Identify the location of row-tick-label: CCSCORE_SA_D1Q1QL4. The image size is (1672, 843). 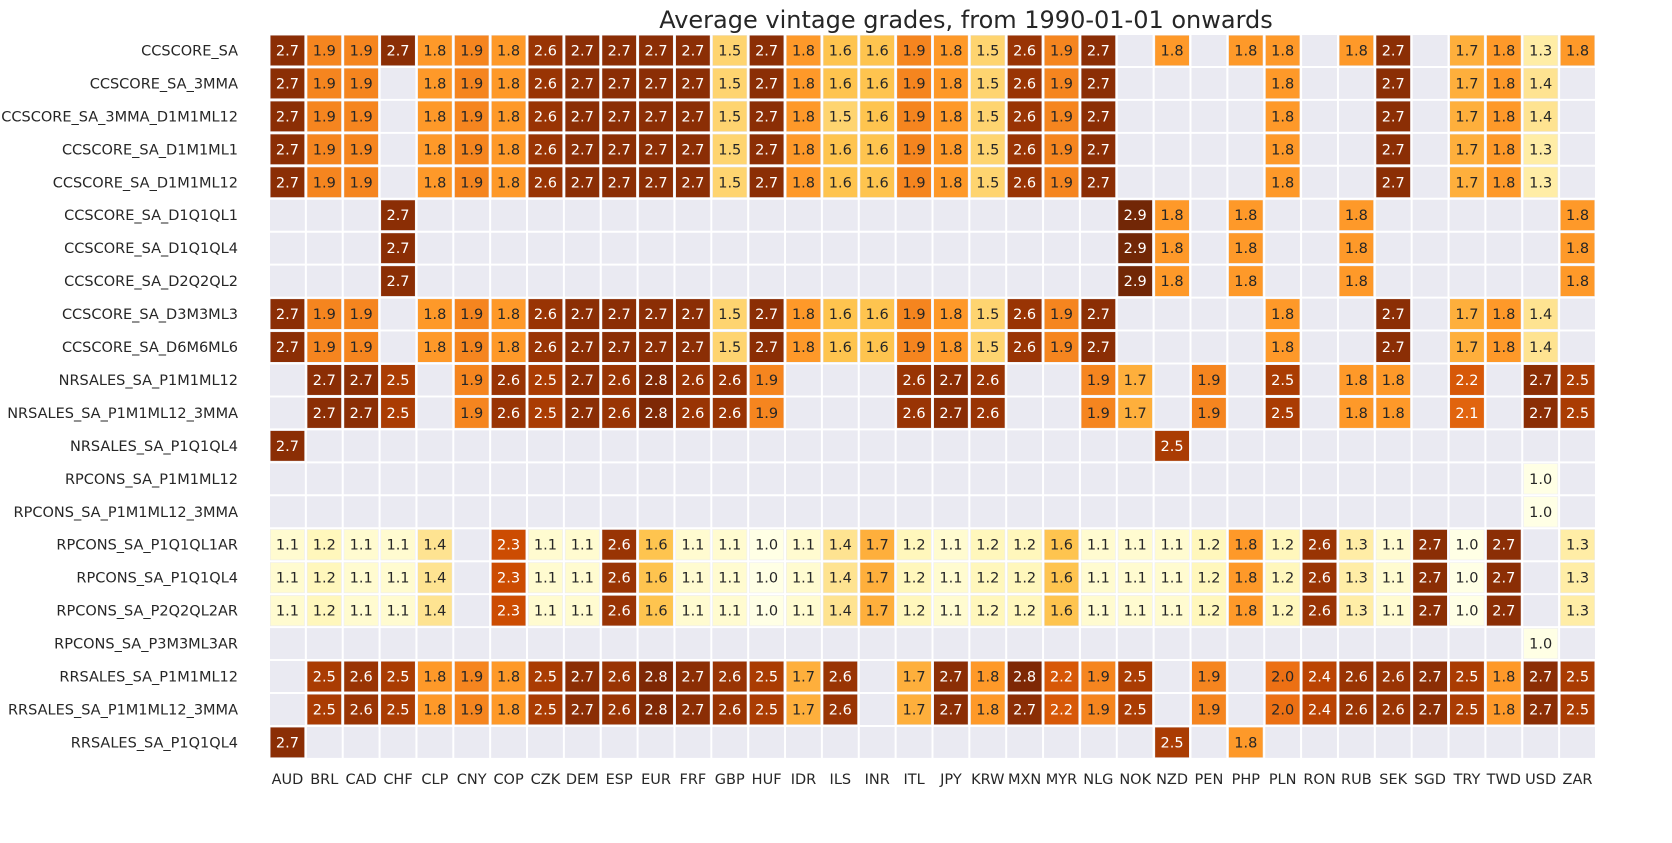
(151, 249).